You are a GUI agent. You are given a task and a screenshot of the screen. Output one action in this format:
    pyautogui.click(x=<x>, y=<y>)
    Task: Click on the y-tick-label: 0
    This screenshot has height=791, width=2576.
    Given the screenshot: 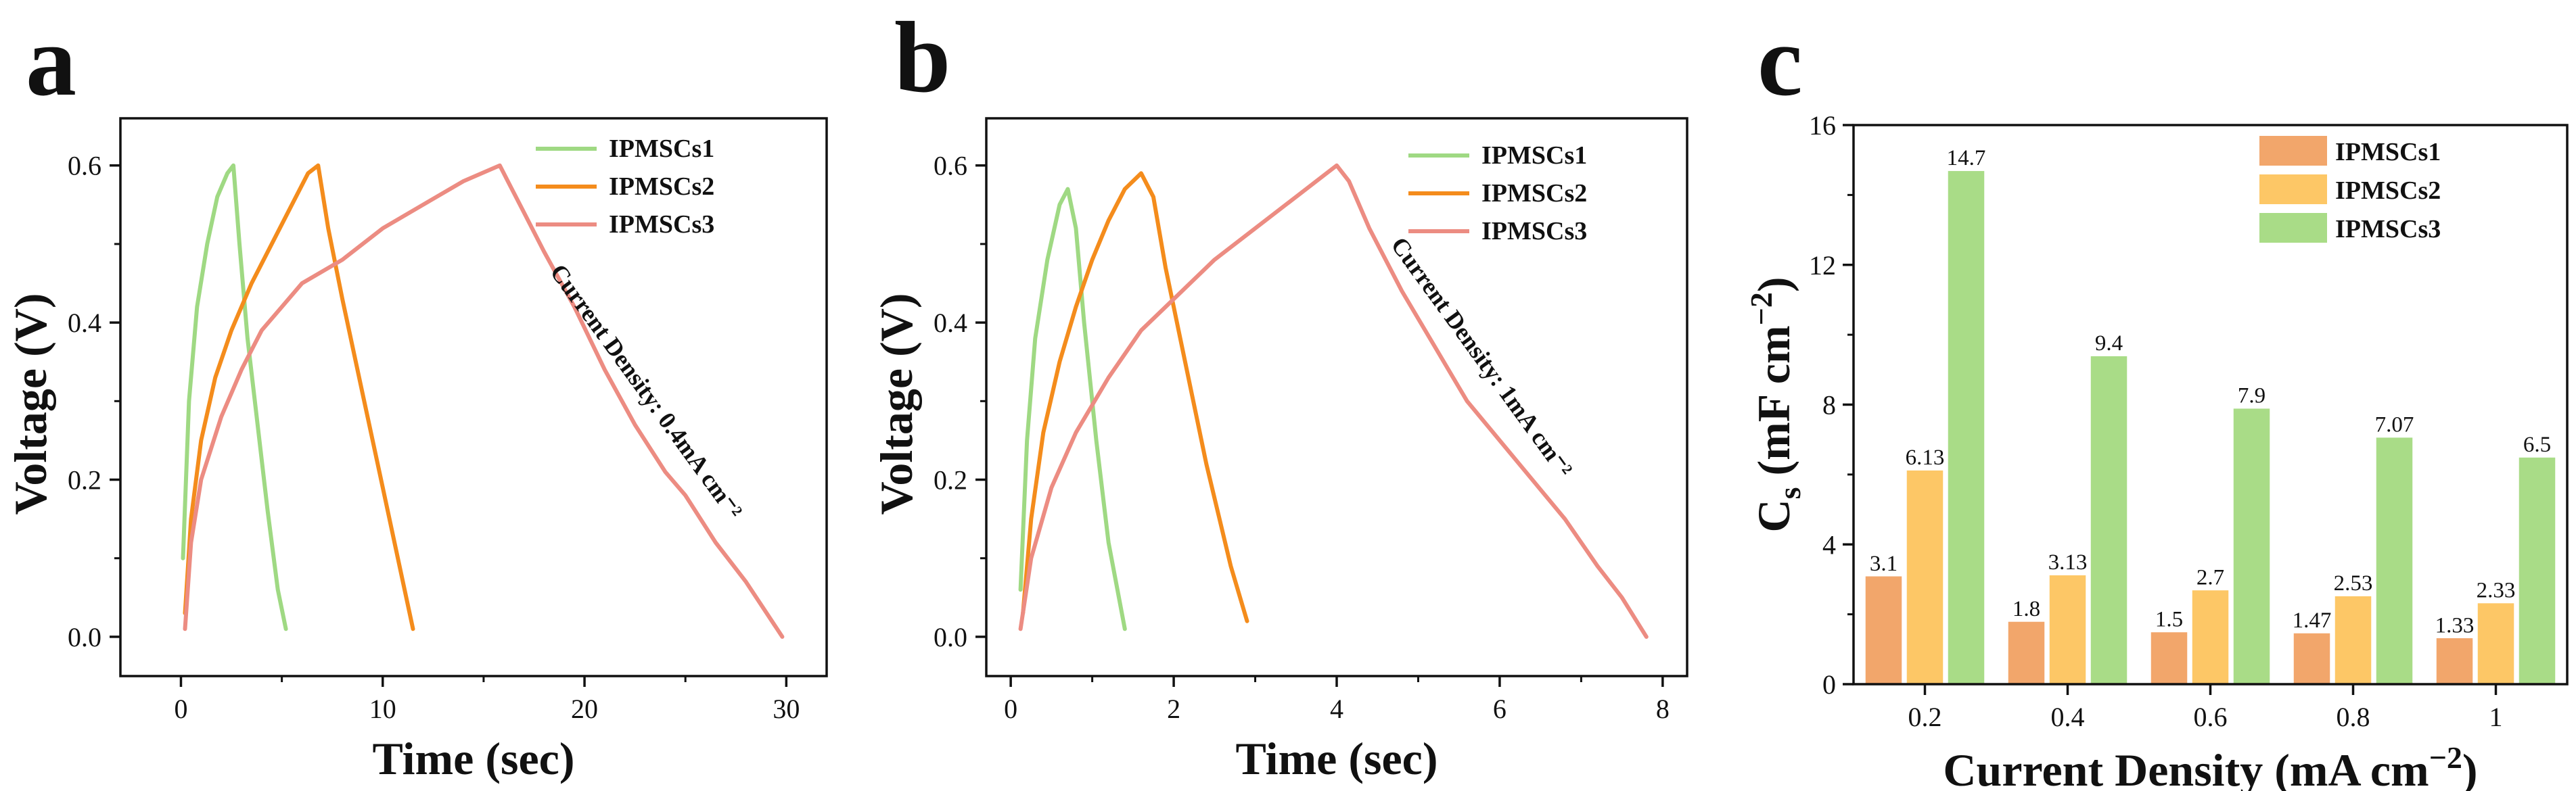 What is the action you would take?
    pyautogui.click(x=1829, y=684)
    